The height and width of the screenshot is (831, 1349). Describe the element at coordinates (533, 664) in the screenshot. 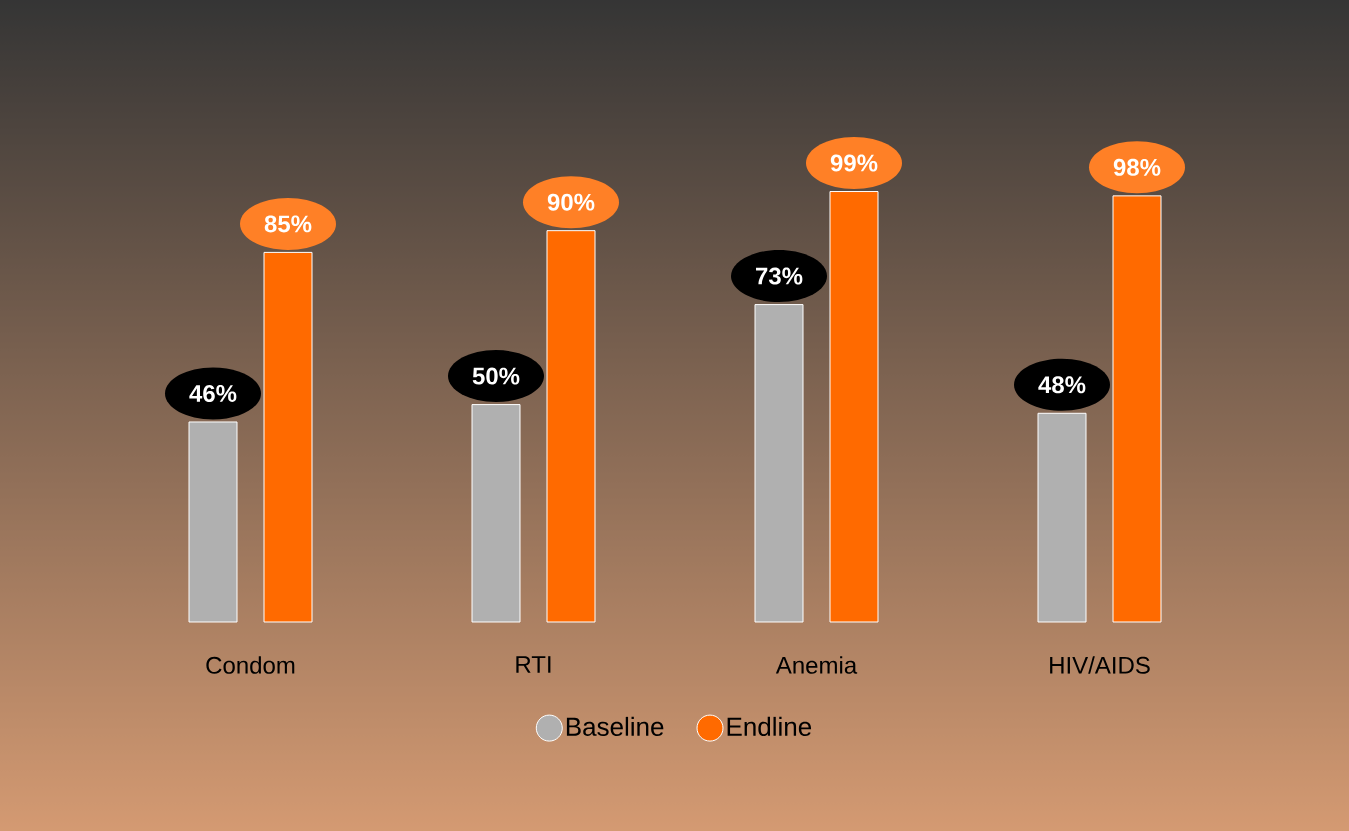

I see `x-tick-label: RTI` at that location.